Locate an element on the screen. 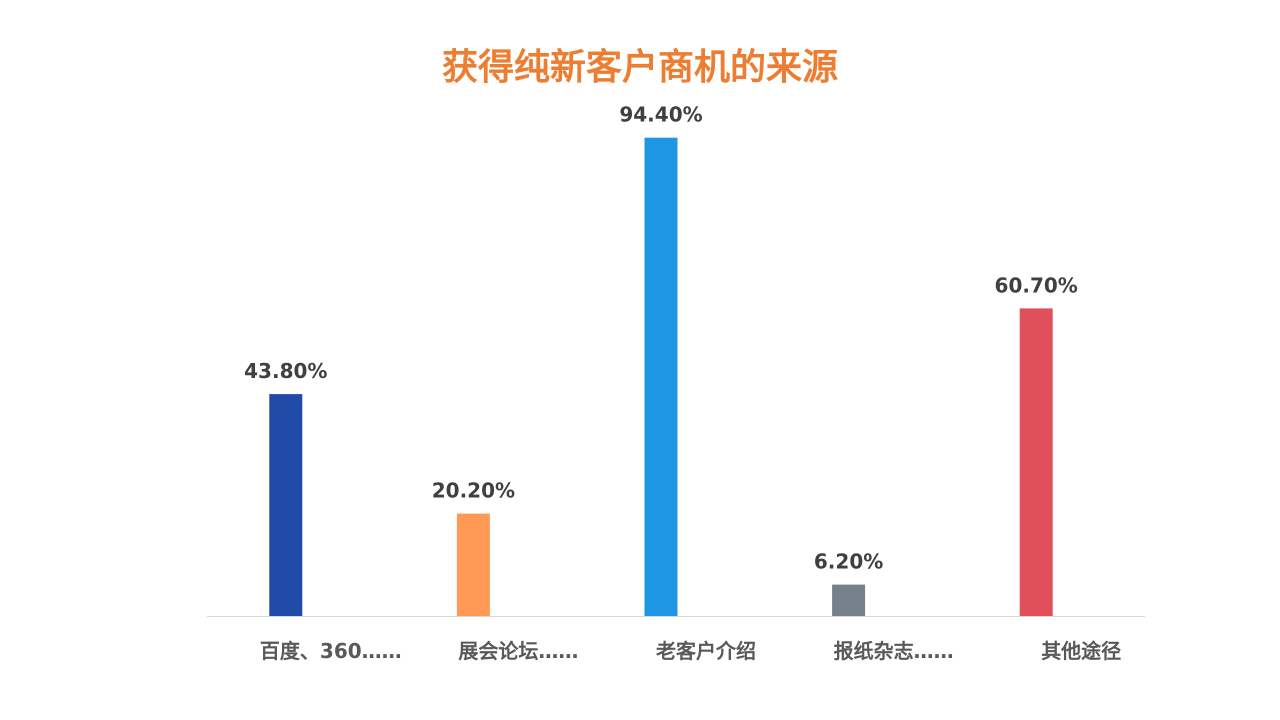  data-label-3: 94.40% is located at coordinates (660, 115).